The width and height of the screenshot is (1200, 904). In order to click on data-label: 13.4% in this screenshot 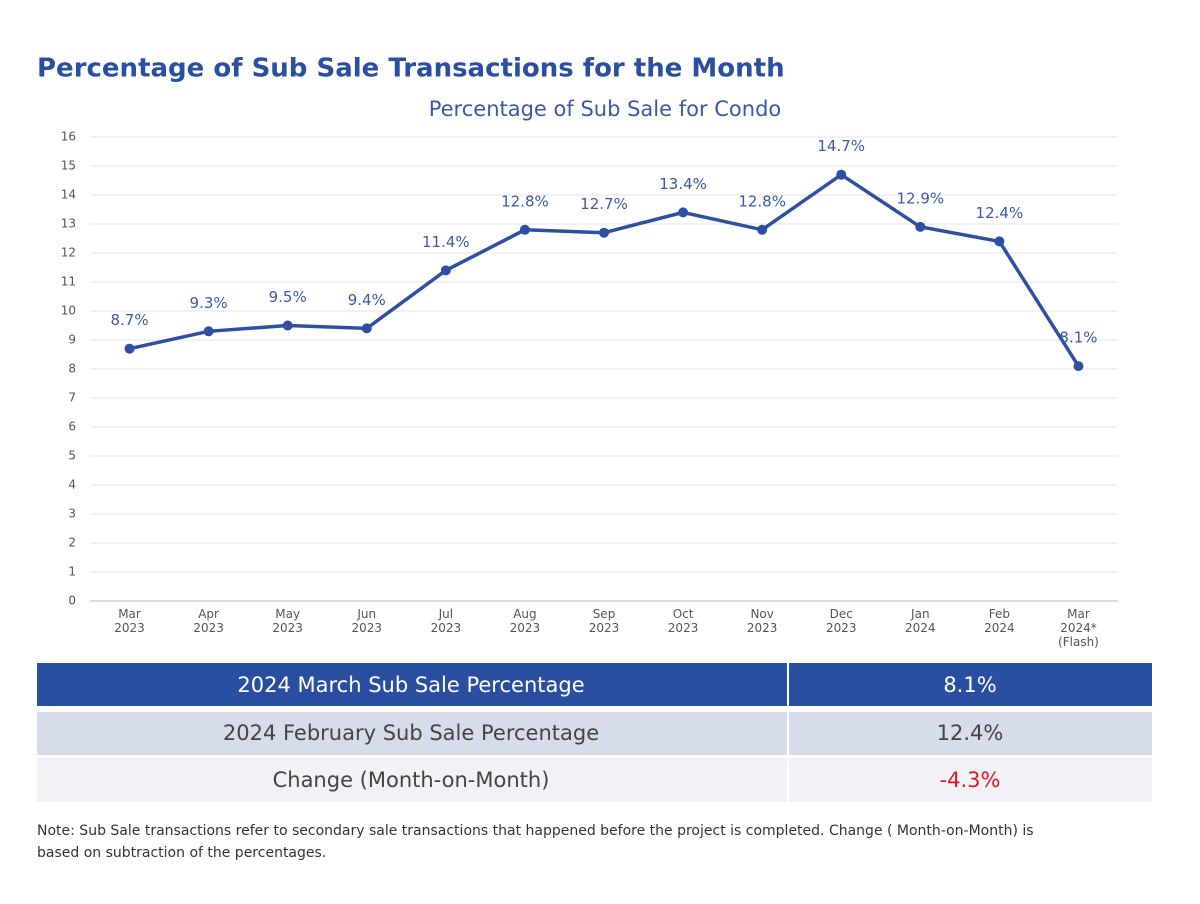, I will do `click(683, 184)`.